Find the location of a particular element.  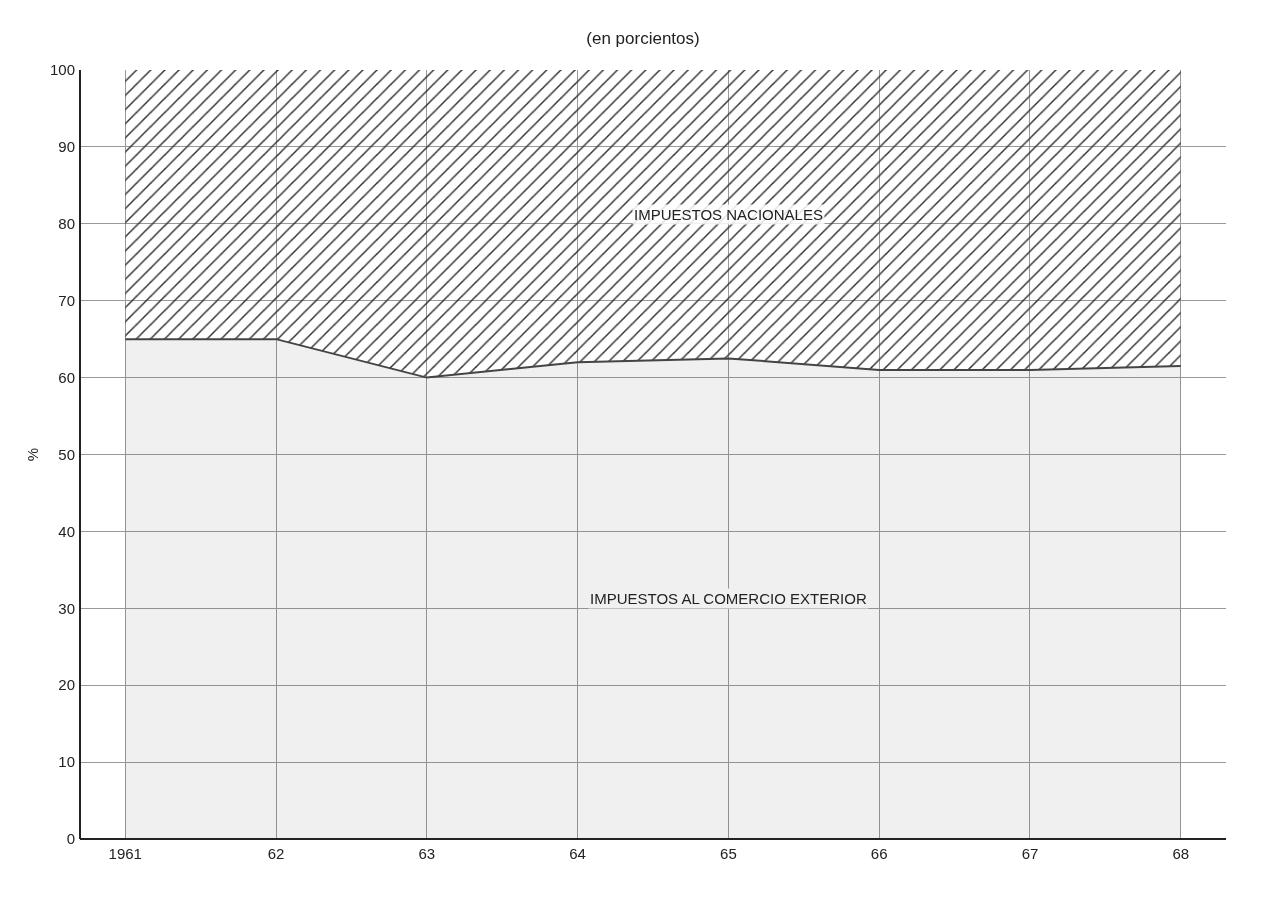

y-tick-label: 60 is located at coordinates (66, 377).